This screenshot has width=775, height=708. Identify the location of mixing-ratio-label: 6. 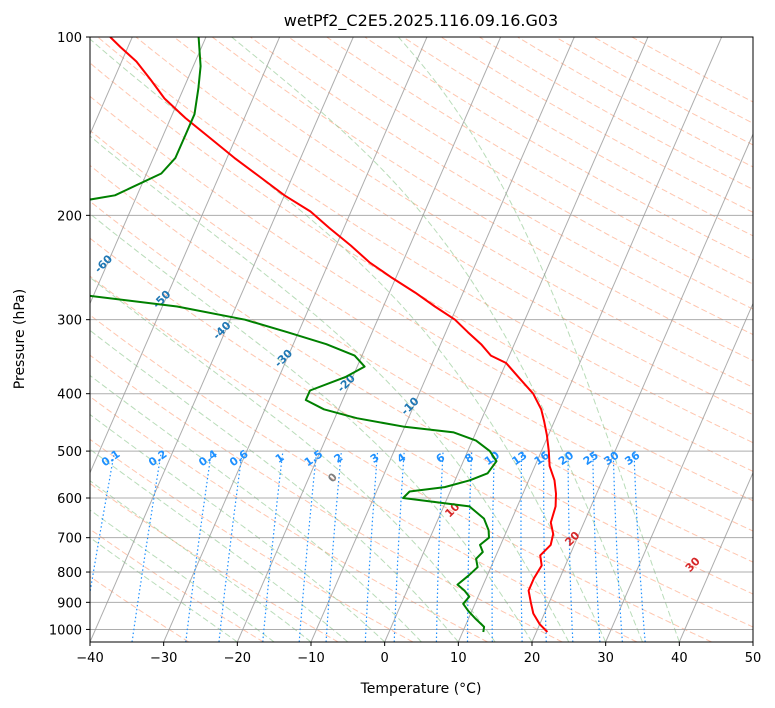
(441, 458).